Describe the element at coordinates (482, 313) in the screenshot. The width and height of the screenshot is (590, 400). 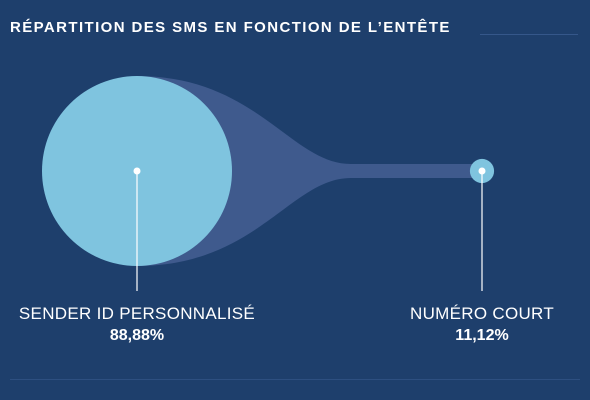
I see `category-label: NUMÉRO COURT` at that location.